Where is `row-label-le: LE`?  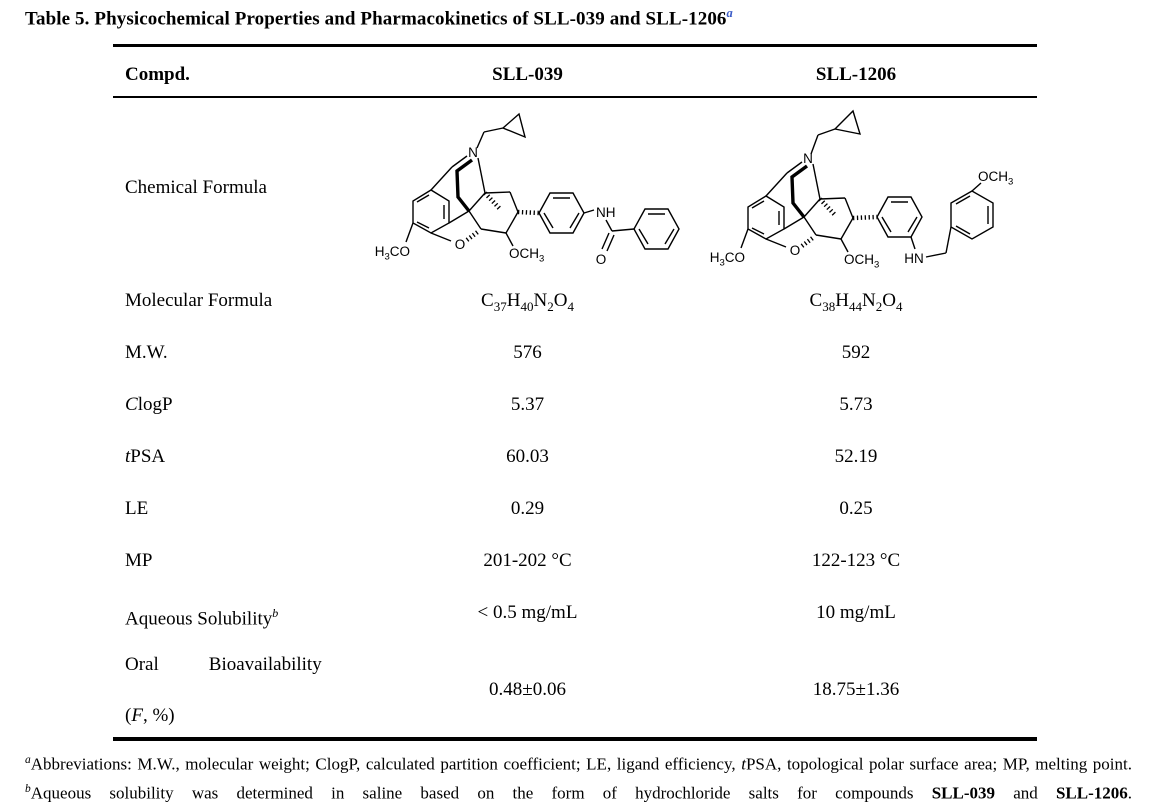
row-label-le: LE is located at coordinates (137, 508).